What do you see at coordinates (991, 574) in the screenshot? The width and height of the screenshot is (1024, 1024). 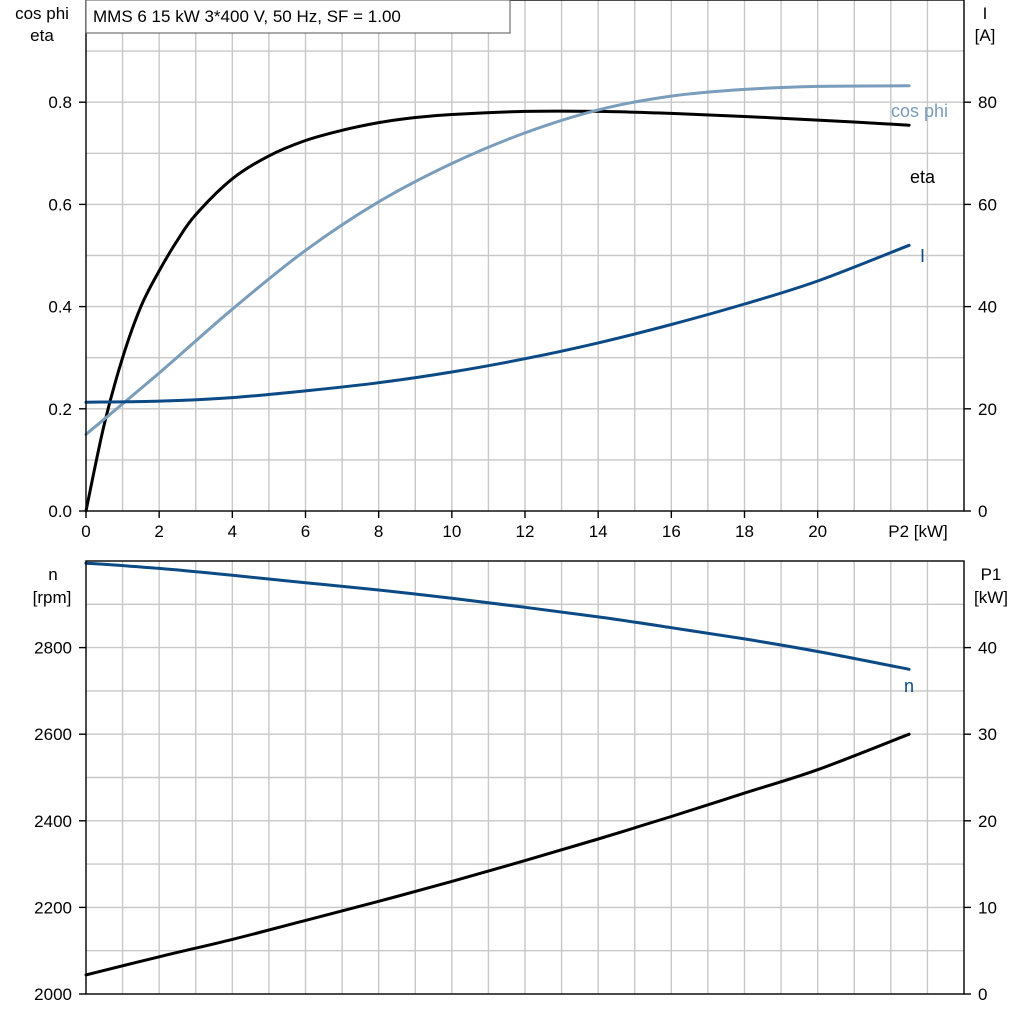 I see `right-axis-label-P1: P1` at bounding box center [991, 574].